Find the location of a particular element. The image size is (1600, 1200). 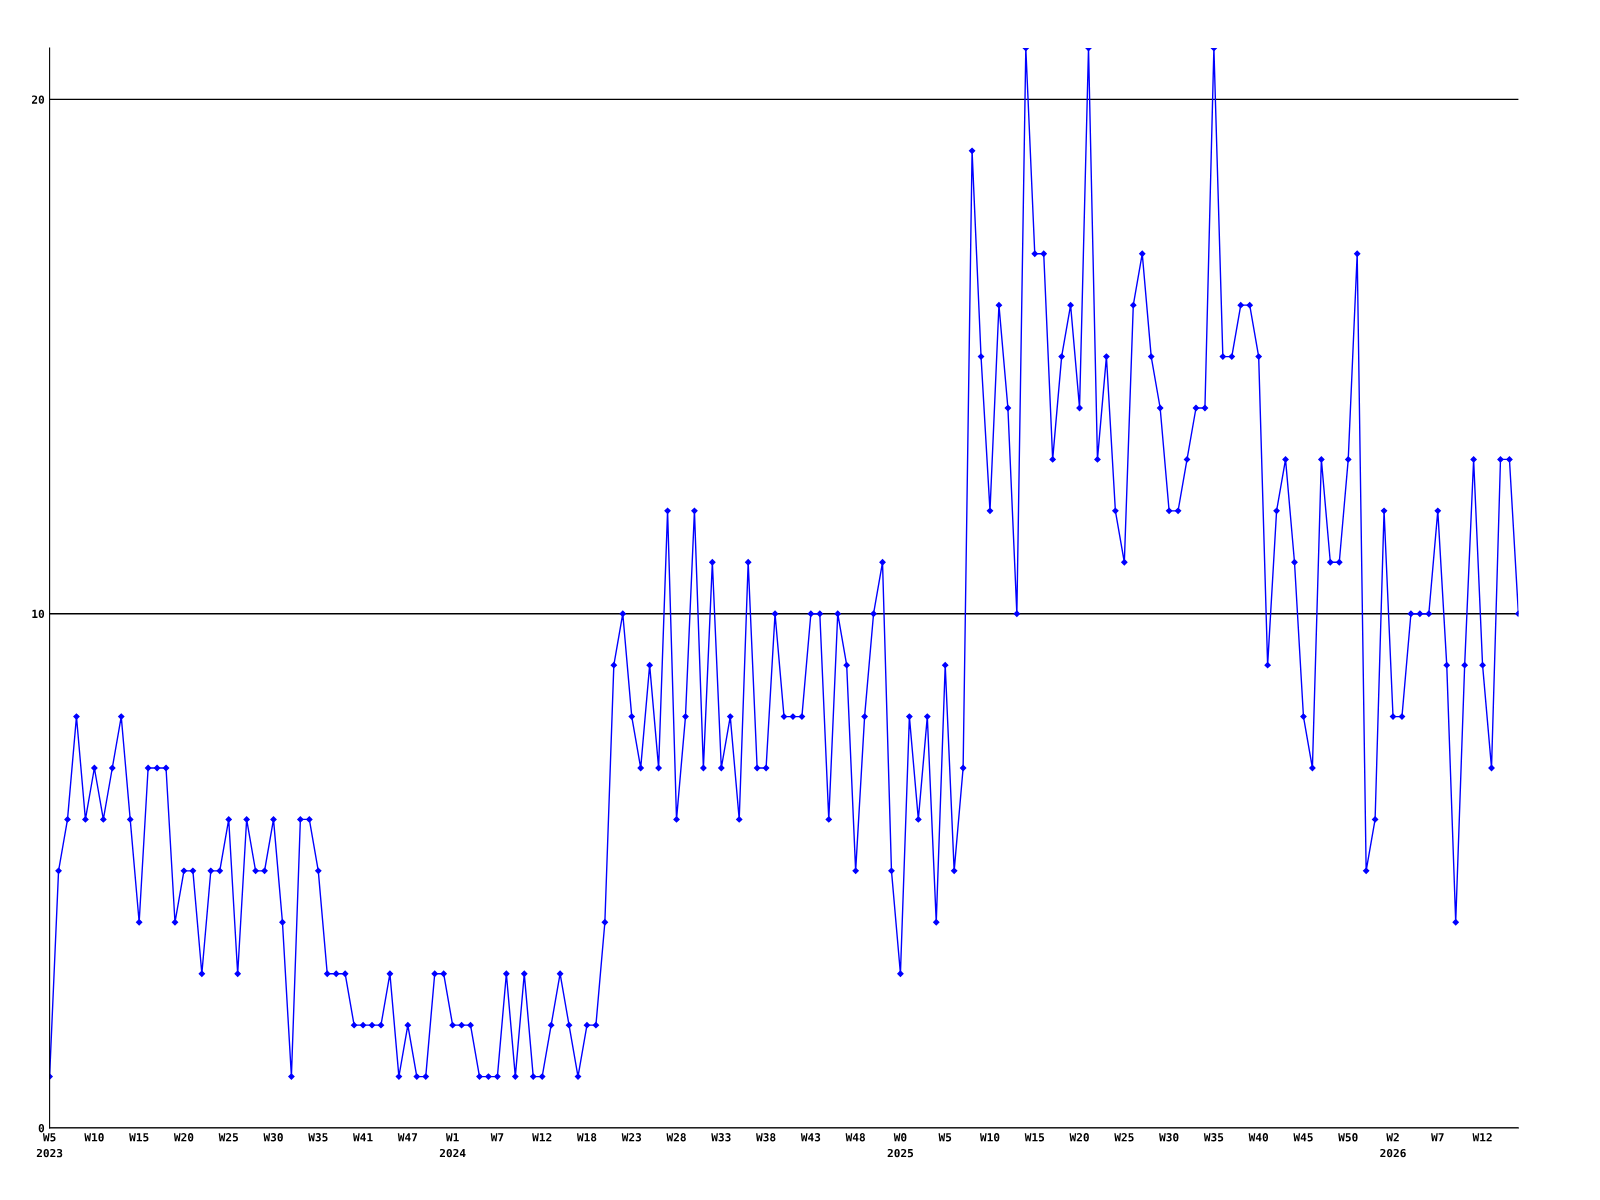

x-tick-label: W1 2024 is located at coordinates (452, 1145).